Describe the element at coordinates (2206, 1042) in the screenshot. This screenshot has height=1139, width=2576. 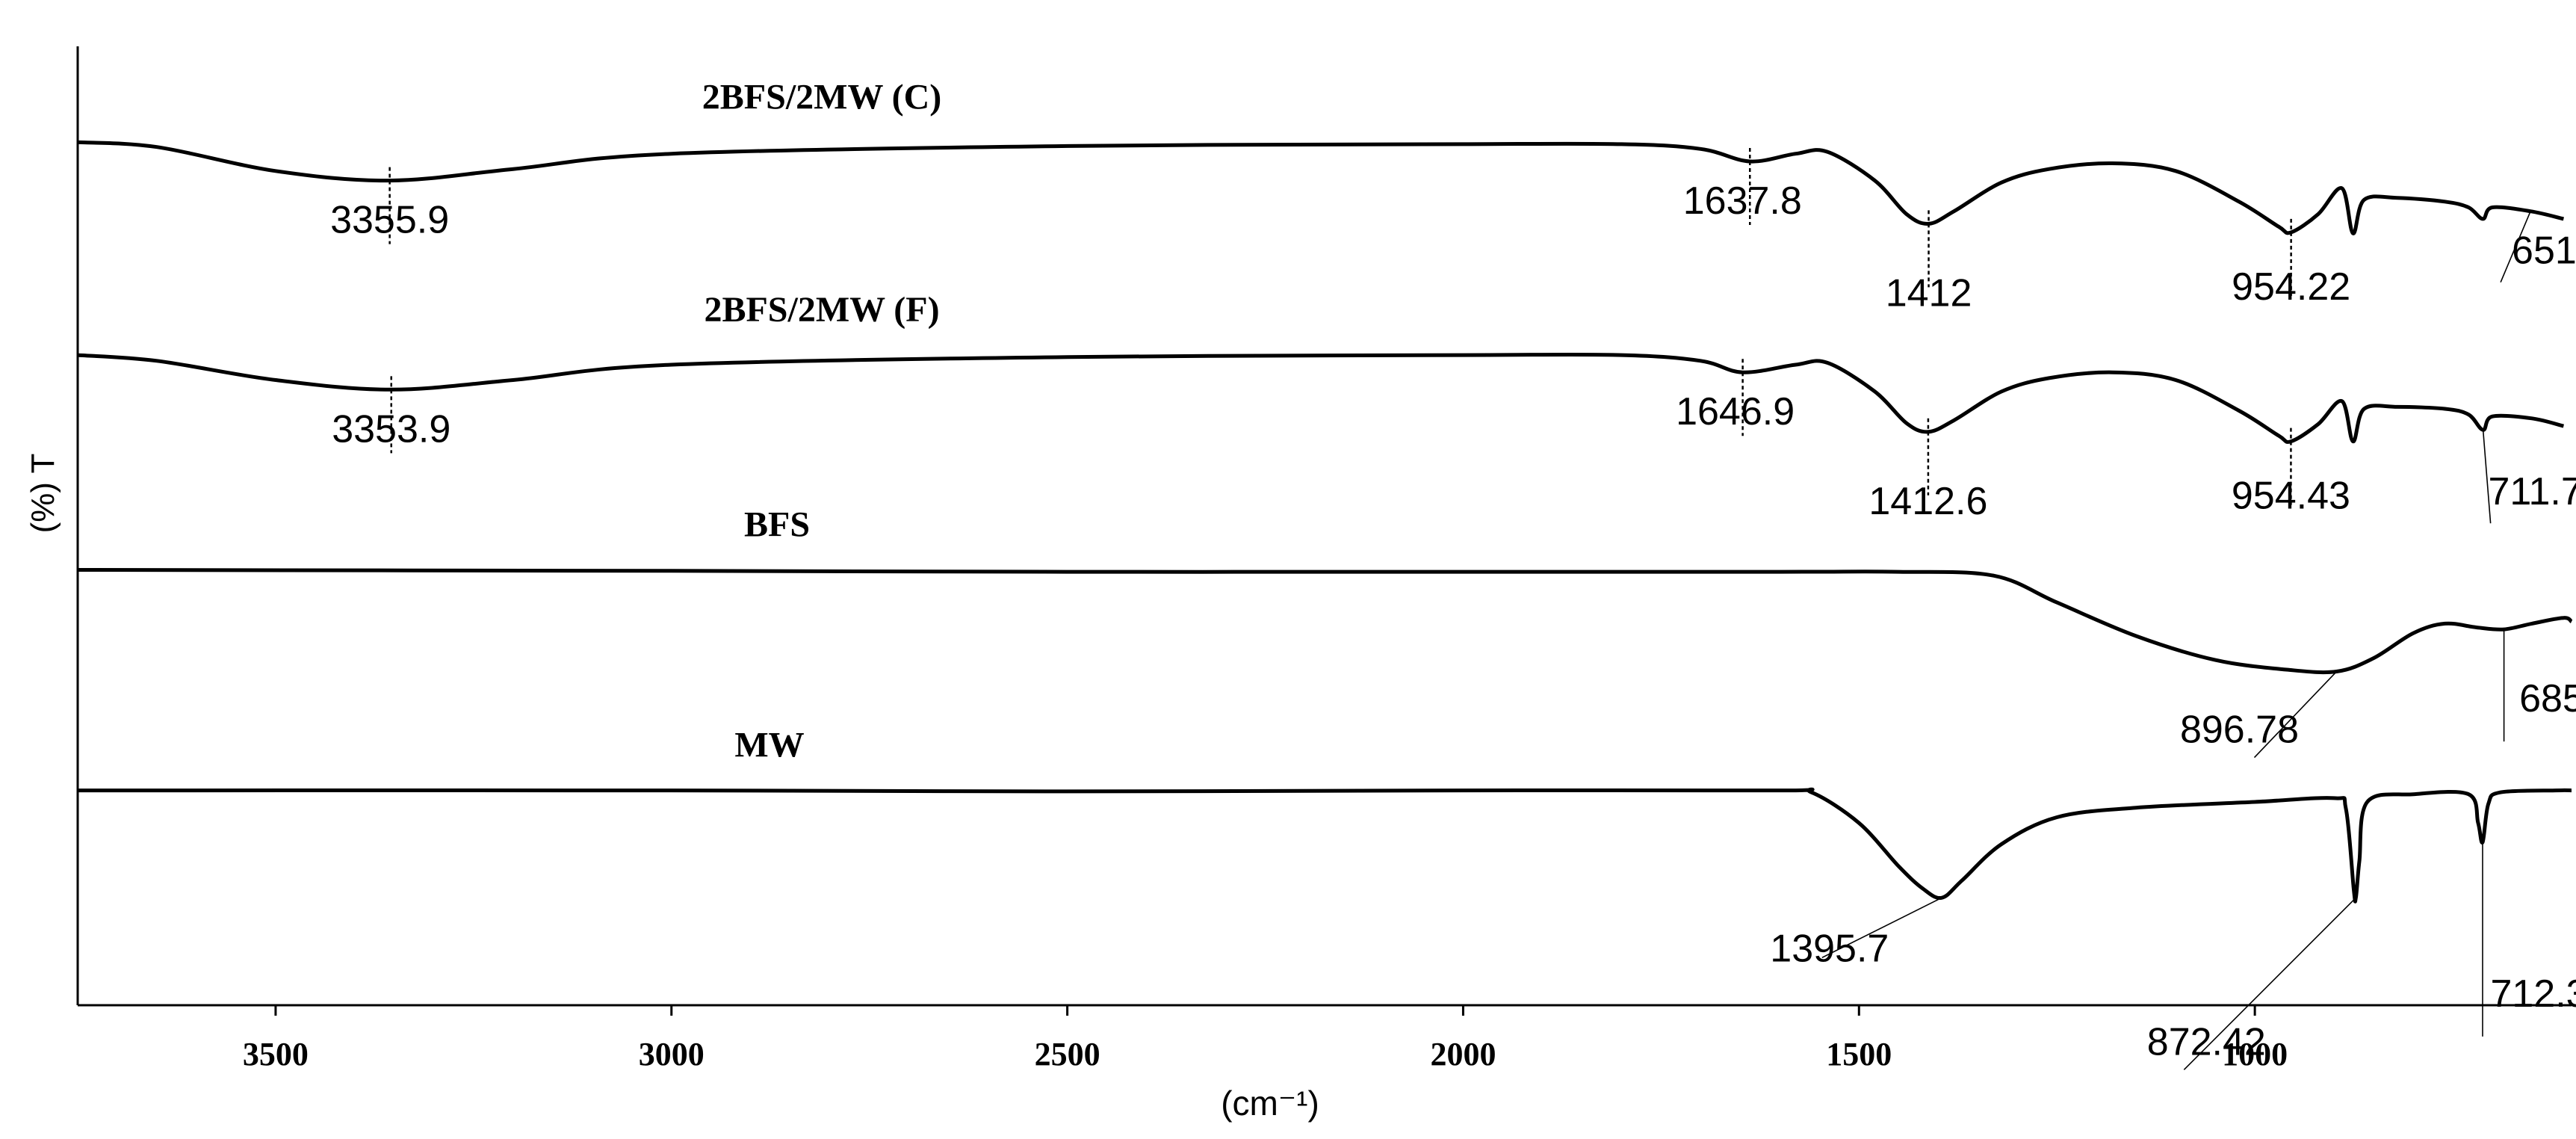
I see `peak-label: 872.42` at that location.